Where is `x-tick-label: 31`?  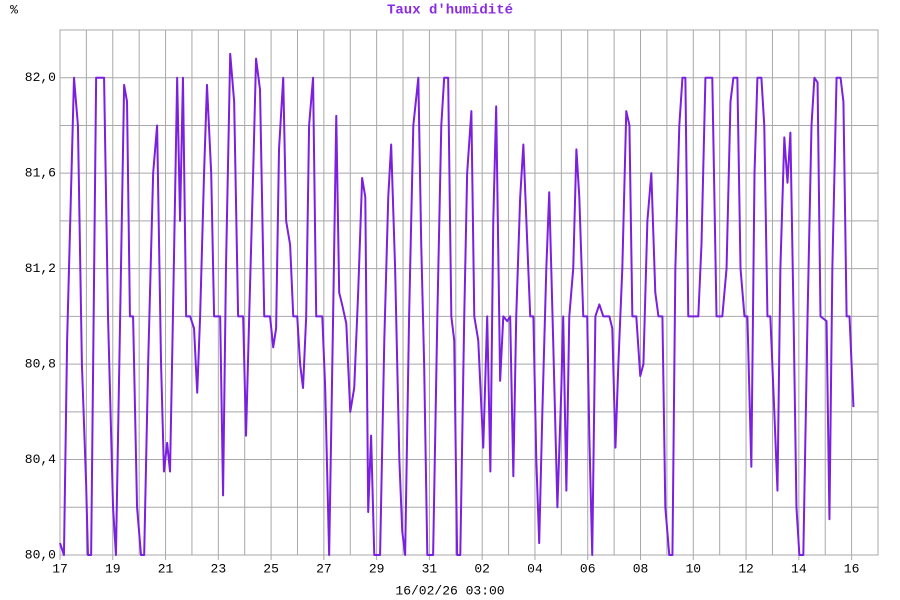
x-tick-label: 31 is located at coordinates (430, 568).